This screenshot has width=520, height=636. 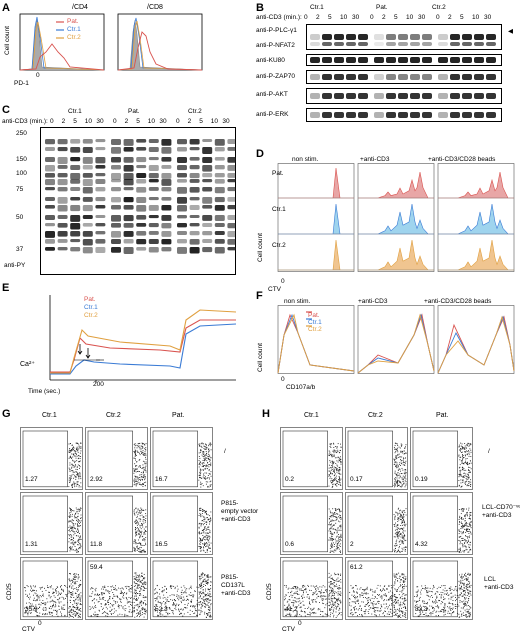 What do you see at coordinates (279, 17) in the screenshot?
I see `panel-b-stim-label: anti-CD3 (min.):` at bounding box center [279, 17].